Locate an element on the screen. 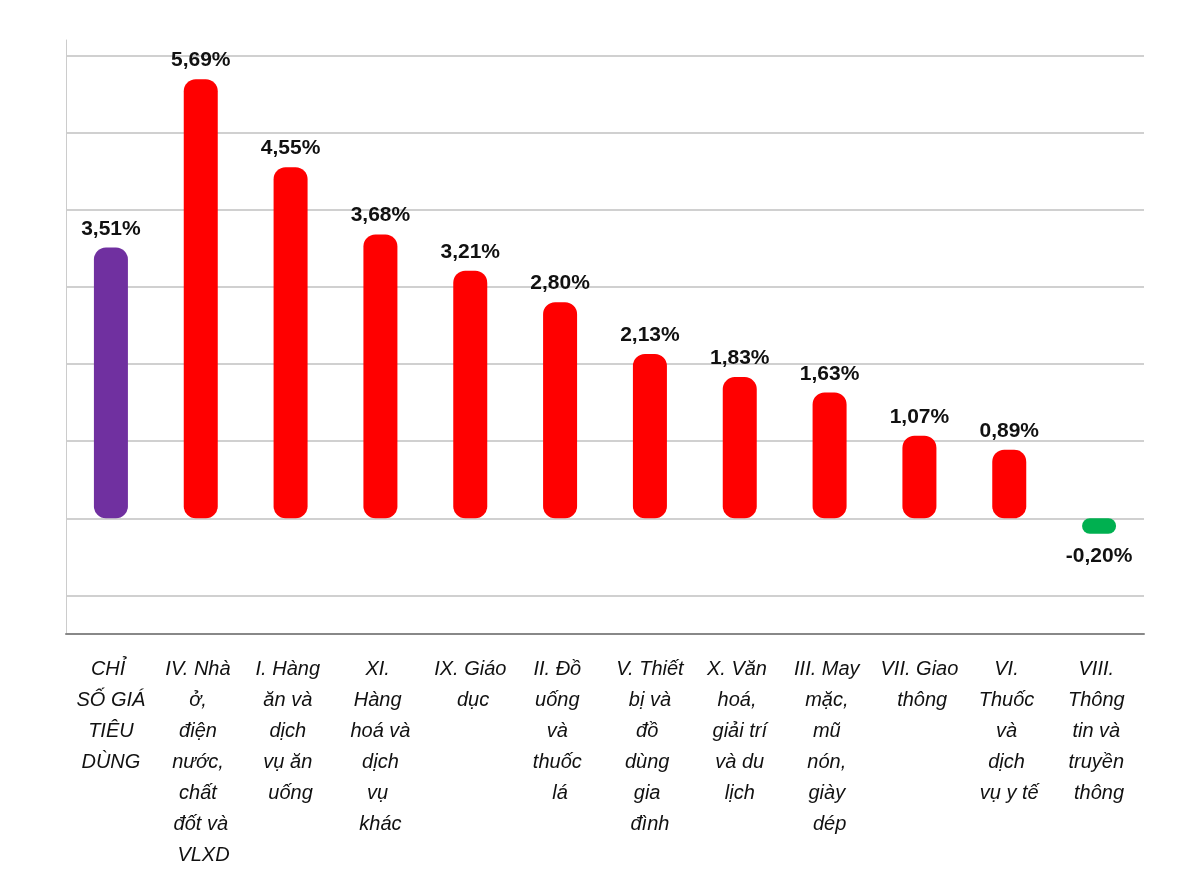 The width and height of the screenshot is (1200, 869). x-tick-label: III. May mặc, mũ nón, giày dép is located at coordinates (830, 745).